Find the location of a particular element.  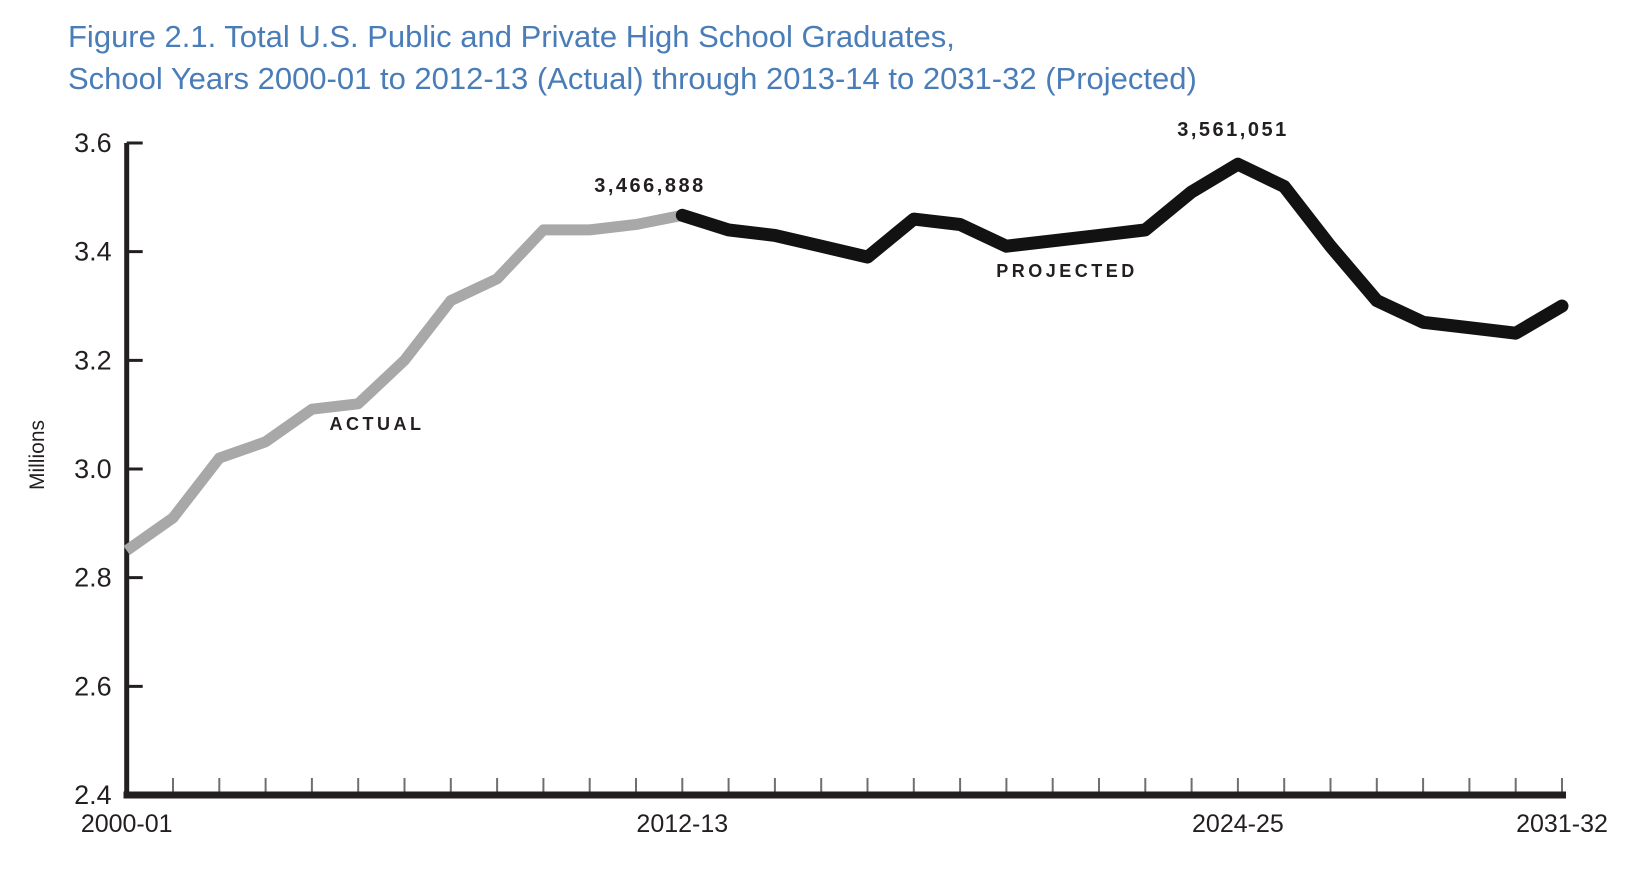

projected-series-line is located at coordinates (1122, 248).